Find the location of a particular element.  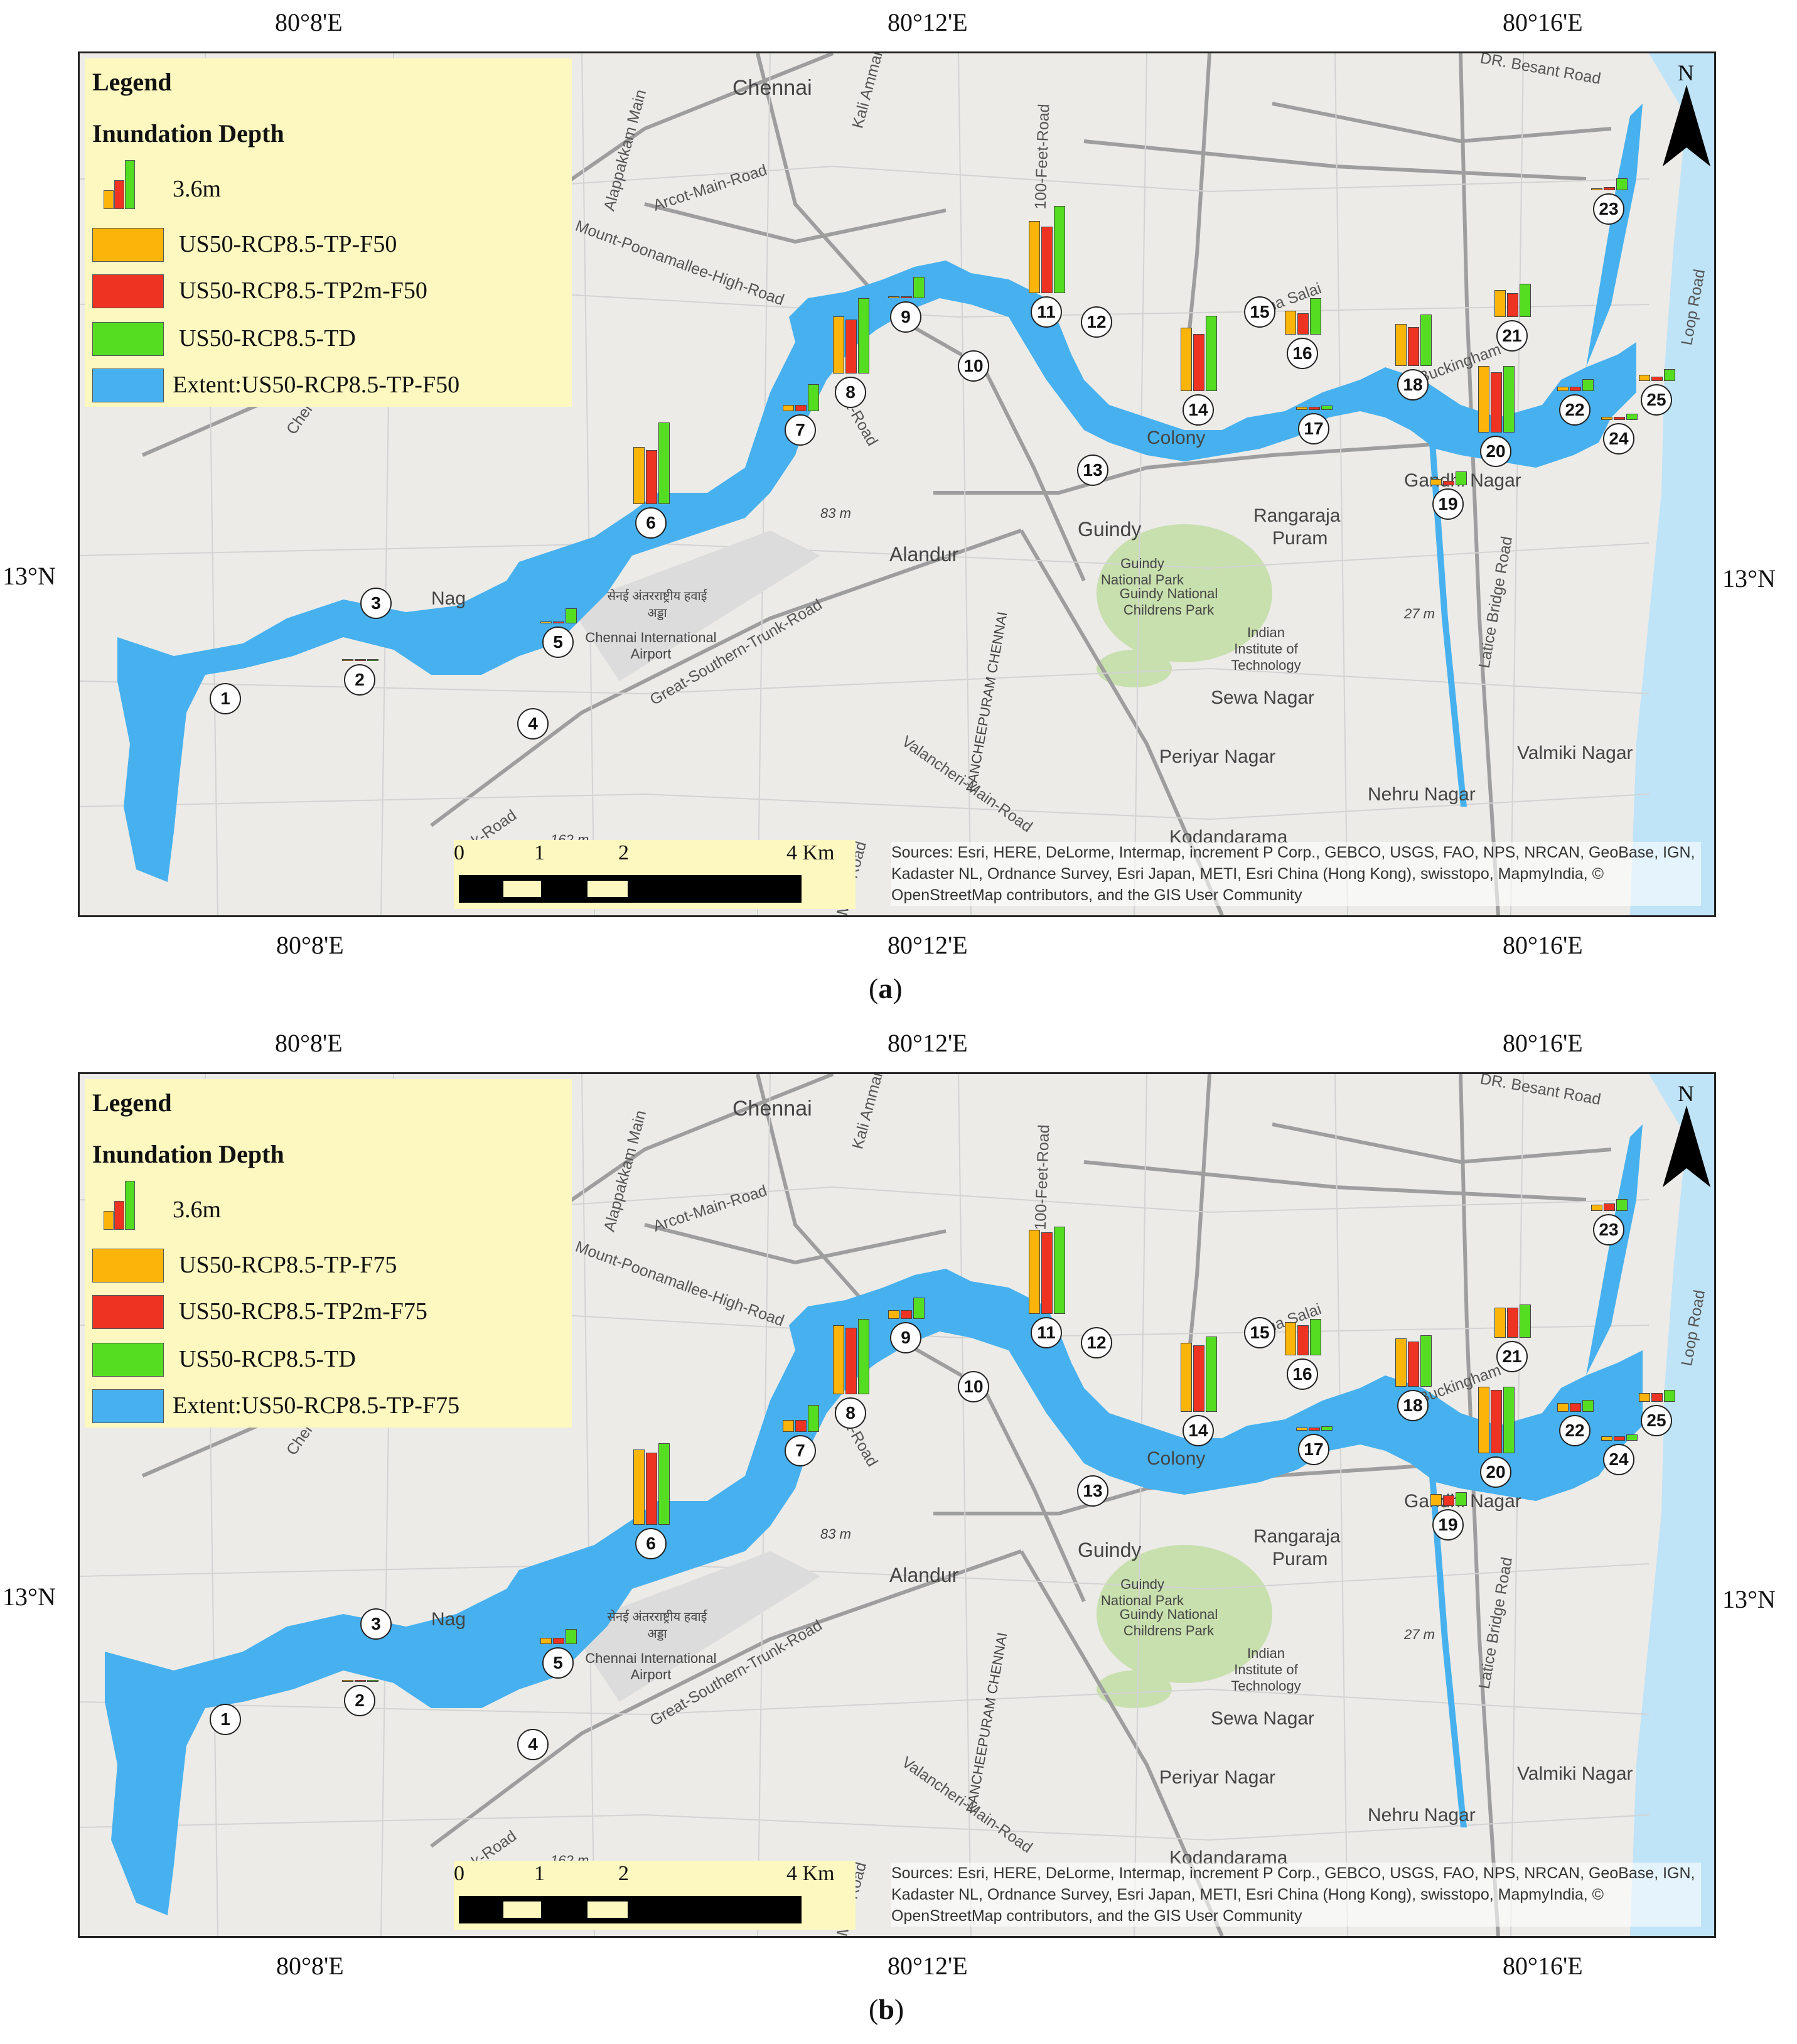

place-puram: Puram is located at coordinates (1300, 538).